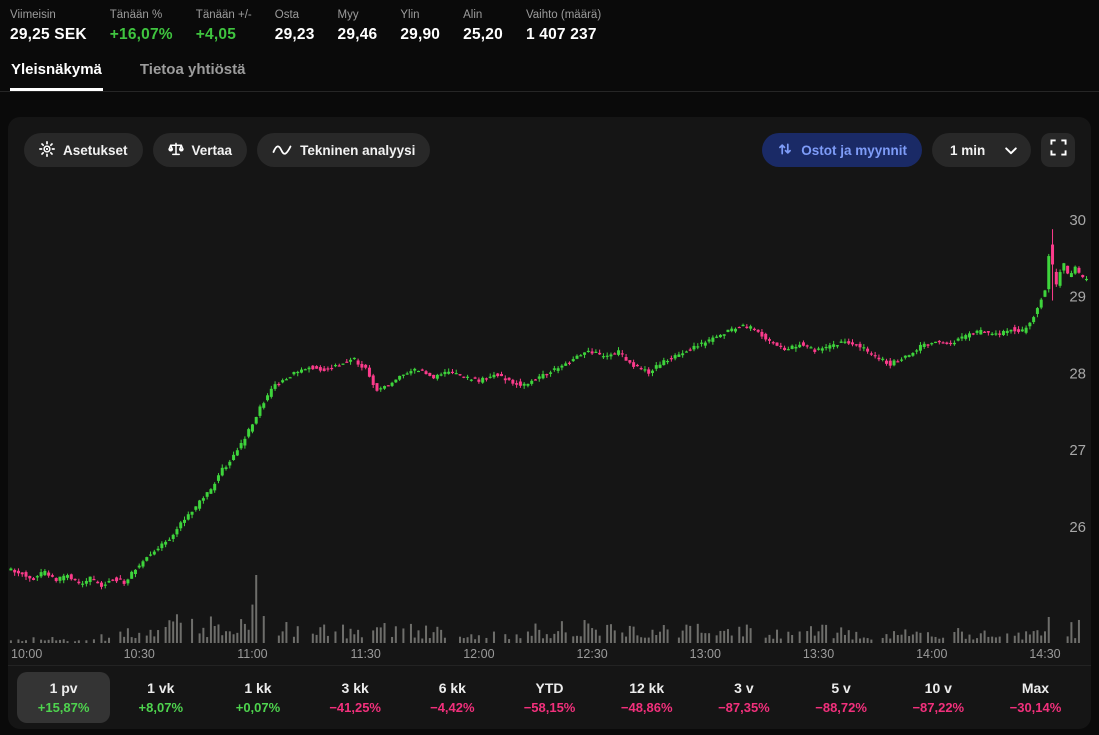 This screenshot has height=735, width=1099. I want to click on svg-text: 26, so click(1077, 527).